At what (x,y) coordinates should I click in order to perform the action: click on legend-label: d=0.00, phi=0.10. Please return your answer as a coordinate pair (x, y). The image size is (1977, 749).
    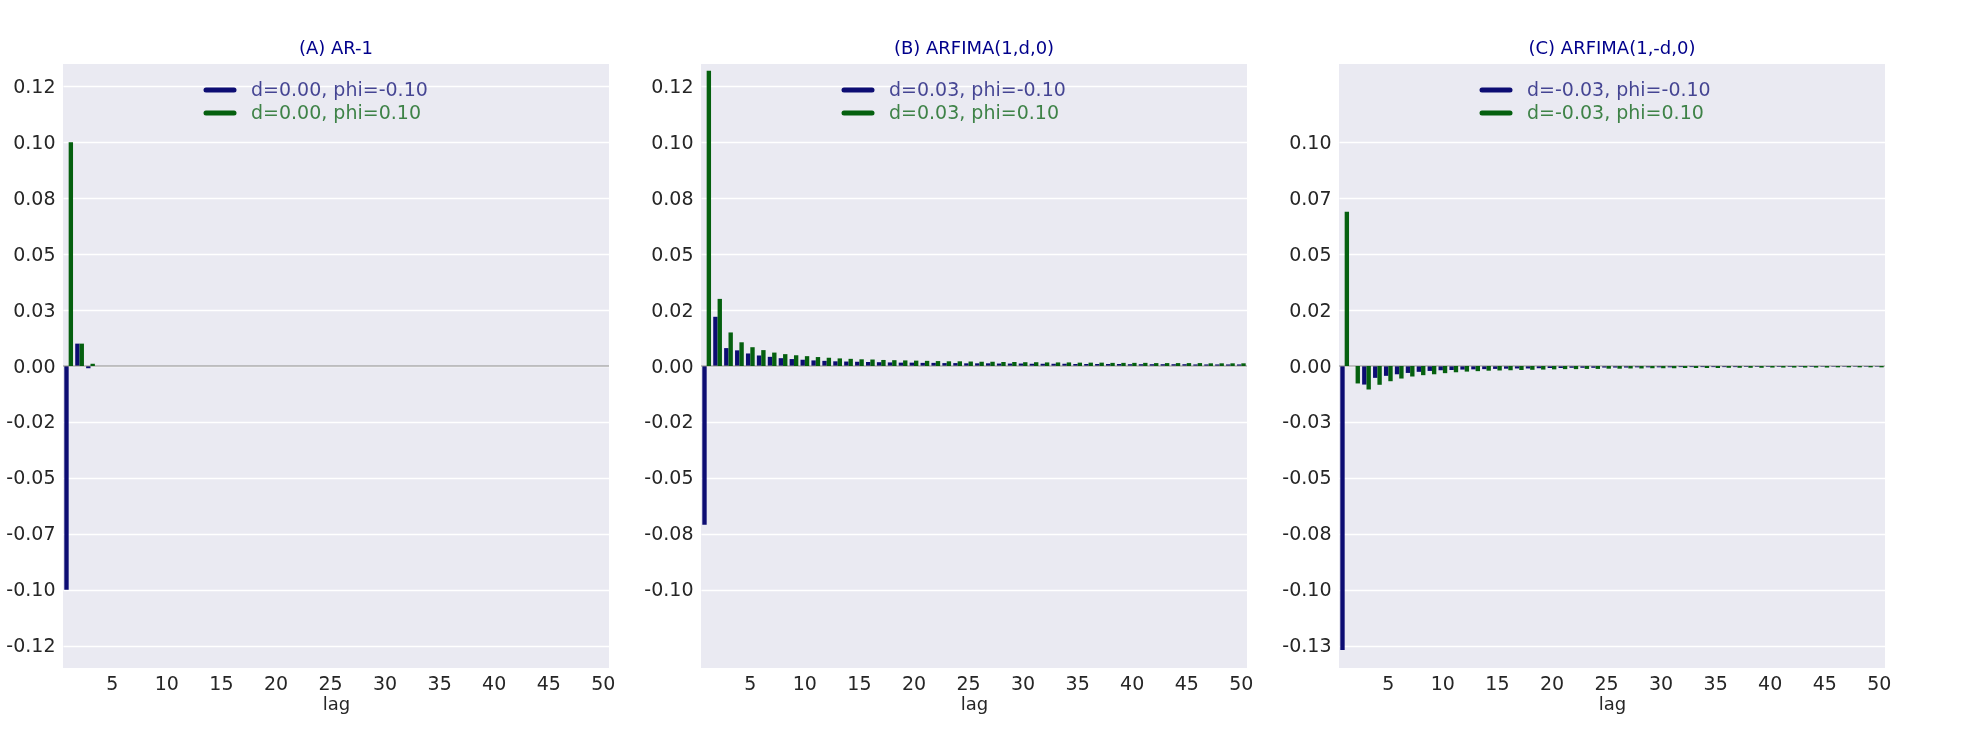
    Looking at the image, I should click on (336, 112).